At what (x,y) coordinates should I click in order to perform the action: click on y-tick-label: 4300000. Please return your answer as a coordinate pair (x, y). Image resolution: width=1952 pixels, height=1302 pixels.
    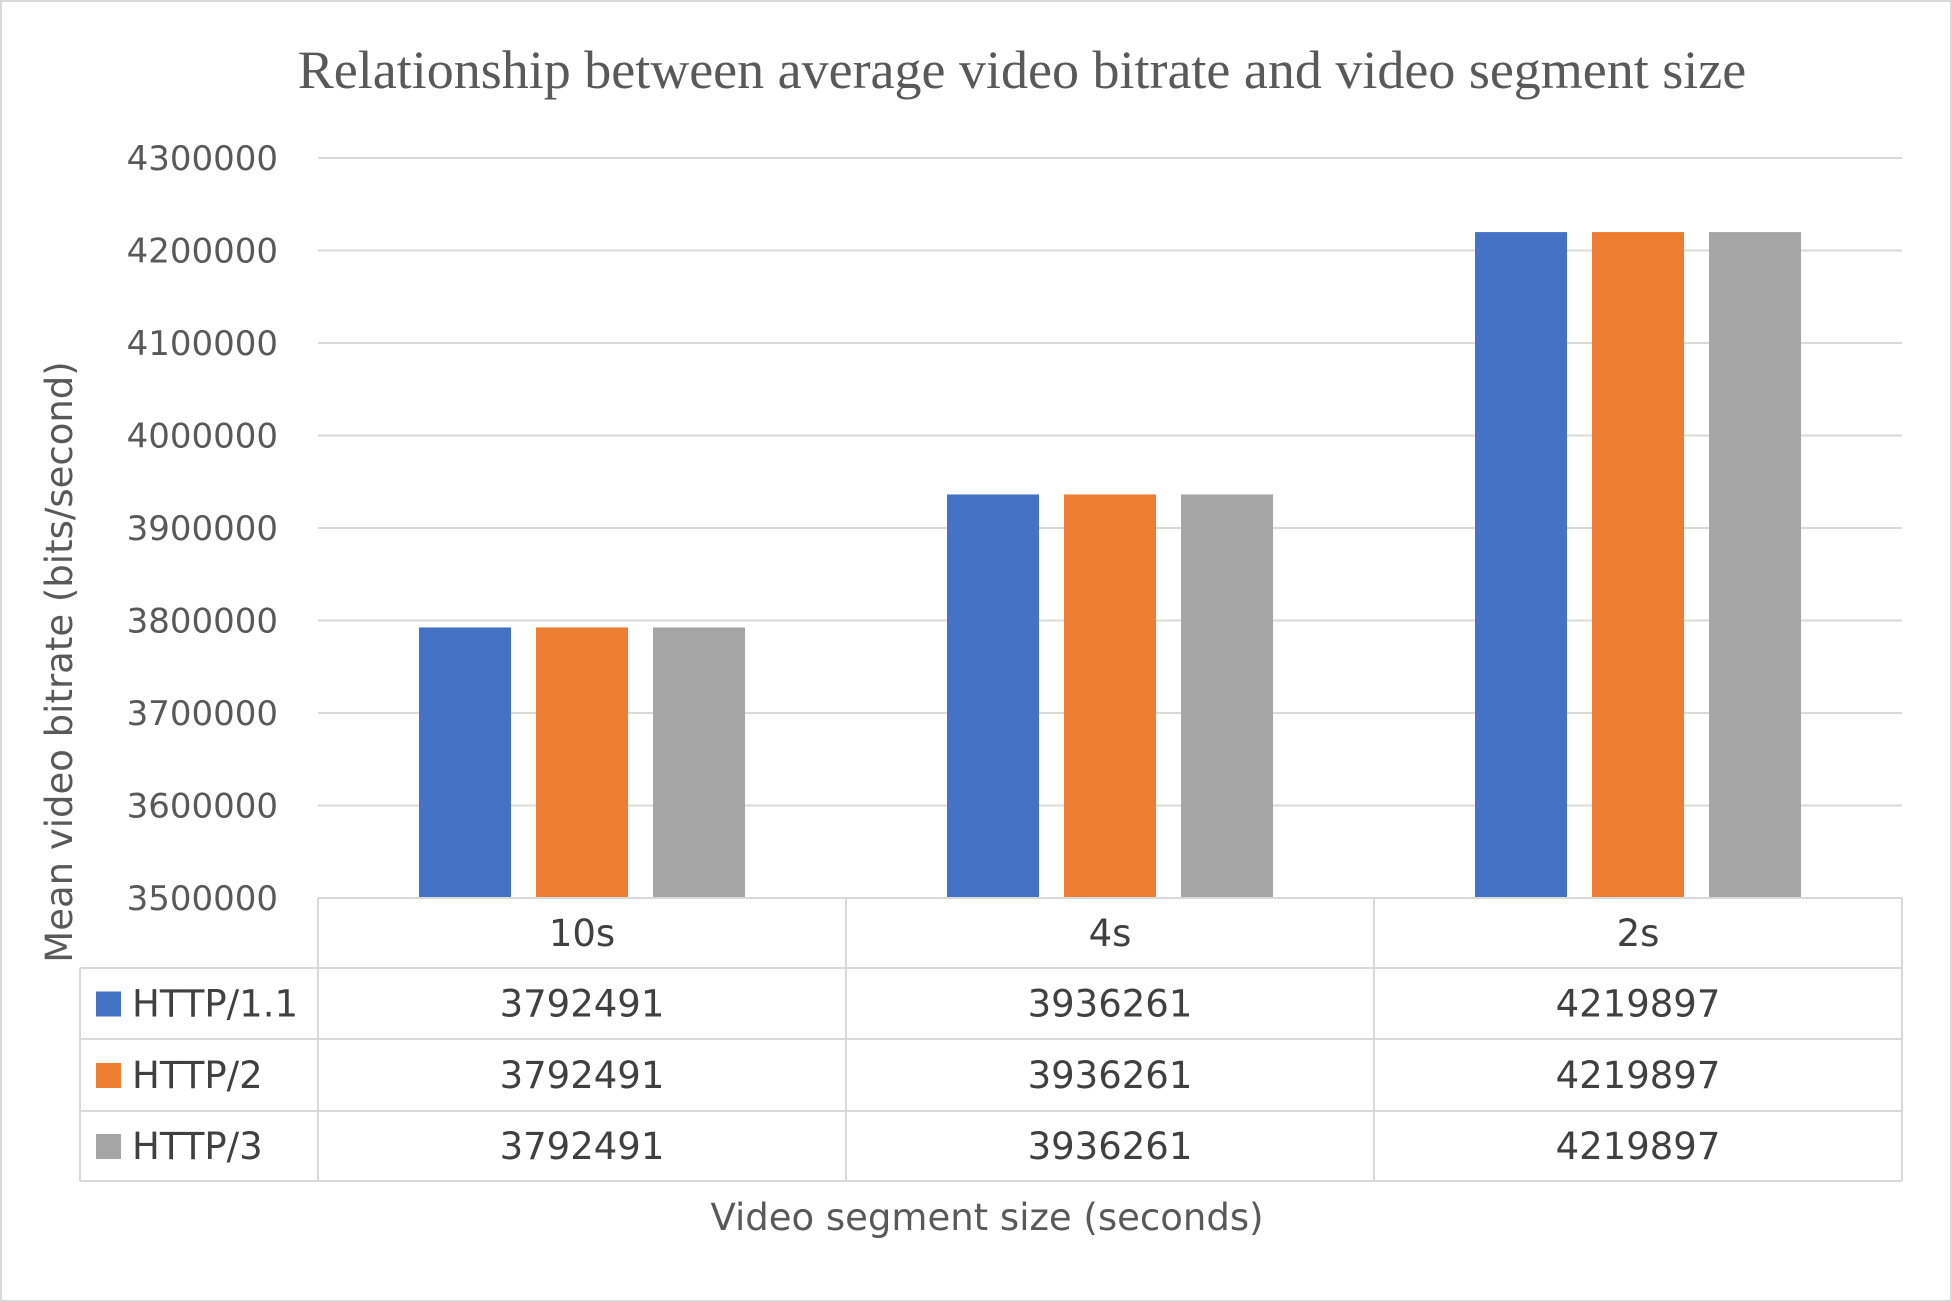
    Looking at the image, I should click on (202, 159).